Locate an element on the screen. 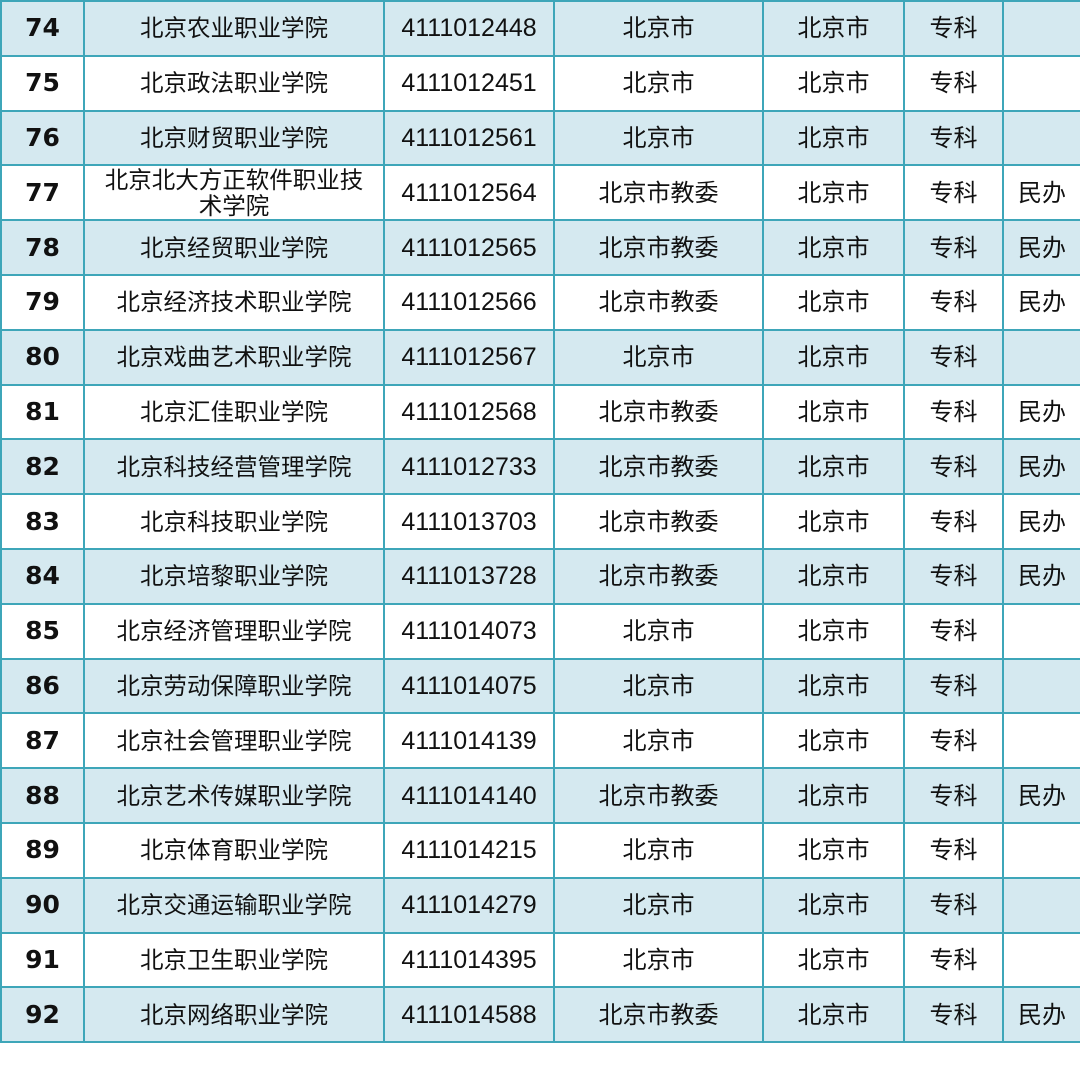  school-name: 北京网络职业学院 is located at coordinates (234, 1015).